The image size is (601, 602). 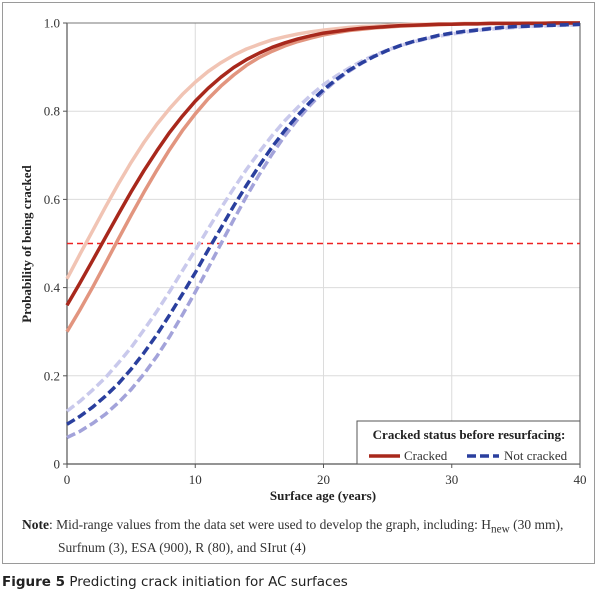 I want to click on note-text-1b: (30 mm),, so click(x=536, y=524).